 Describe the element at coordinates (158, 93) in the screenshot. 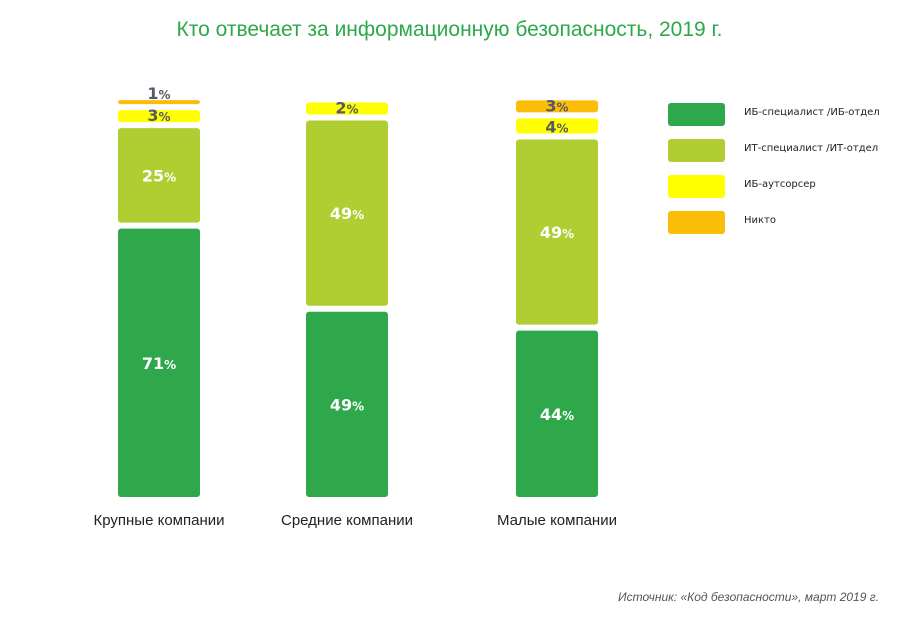

I see `data-label: 1%` at that location.